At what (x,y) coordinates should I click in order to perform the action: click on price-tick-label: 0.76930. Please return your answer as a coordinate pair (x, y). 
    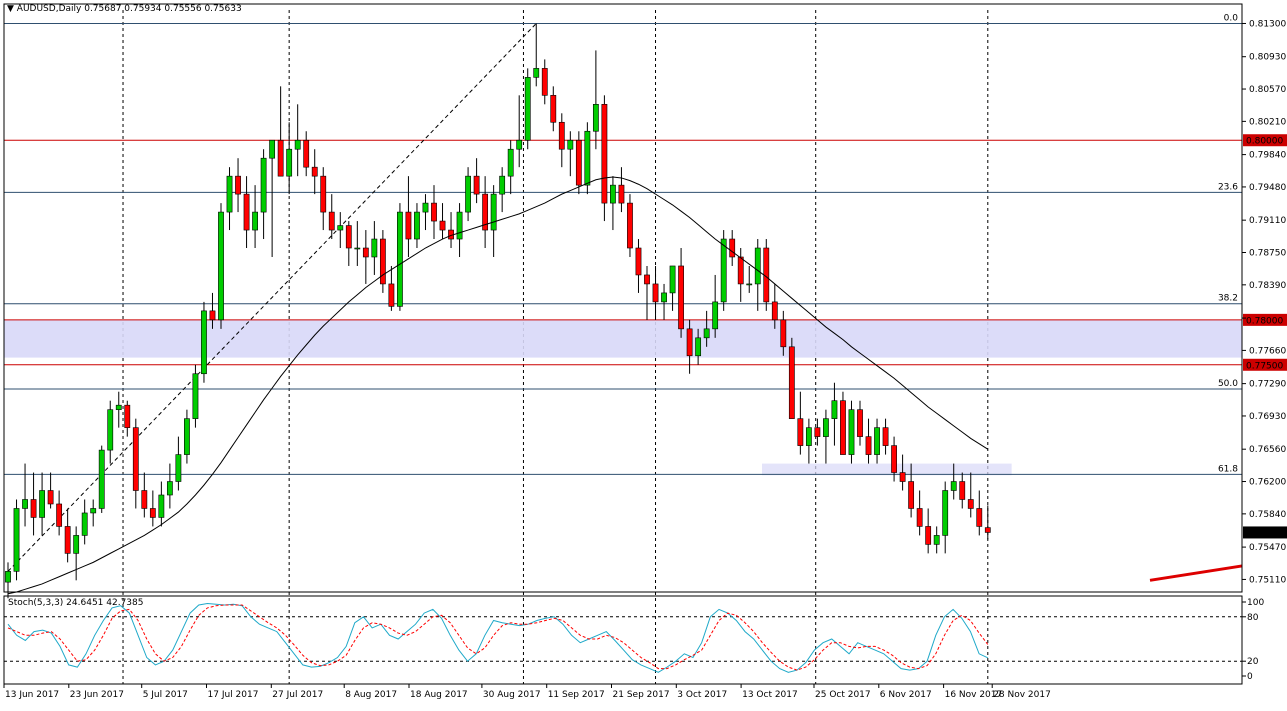
    Looking at the image, I should click on (1267, 417).